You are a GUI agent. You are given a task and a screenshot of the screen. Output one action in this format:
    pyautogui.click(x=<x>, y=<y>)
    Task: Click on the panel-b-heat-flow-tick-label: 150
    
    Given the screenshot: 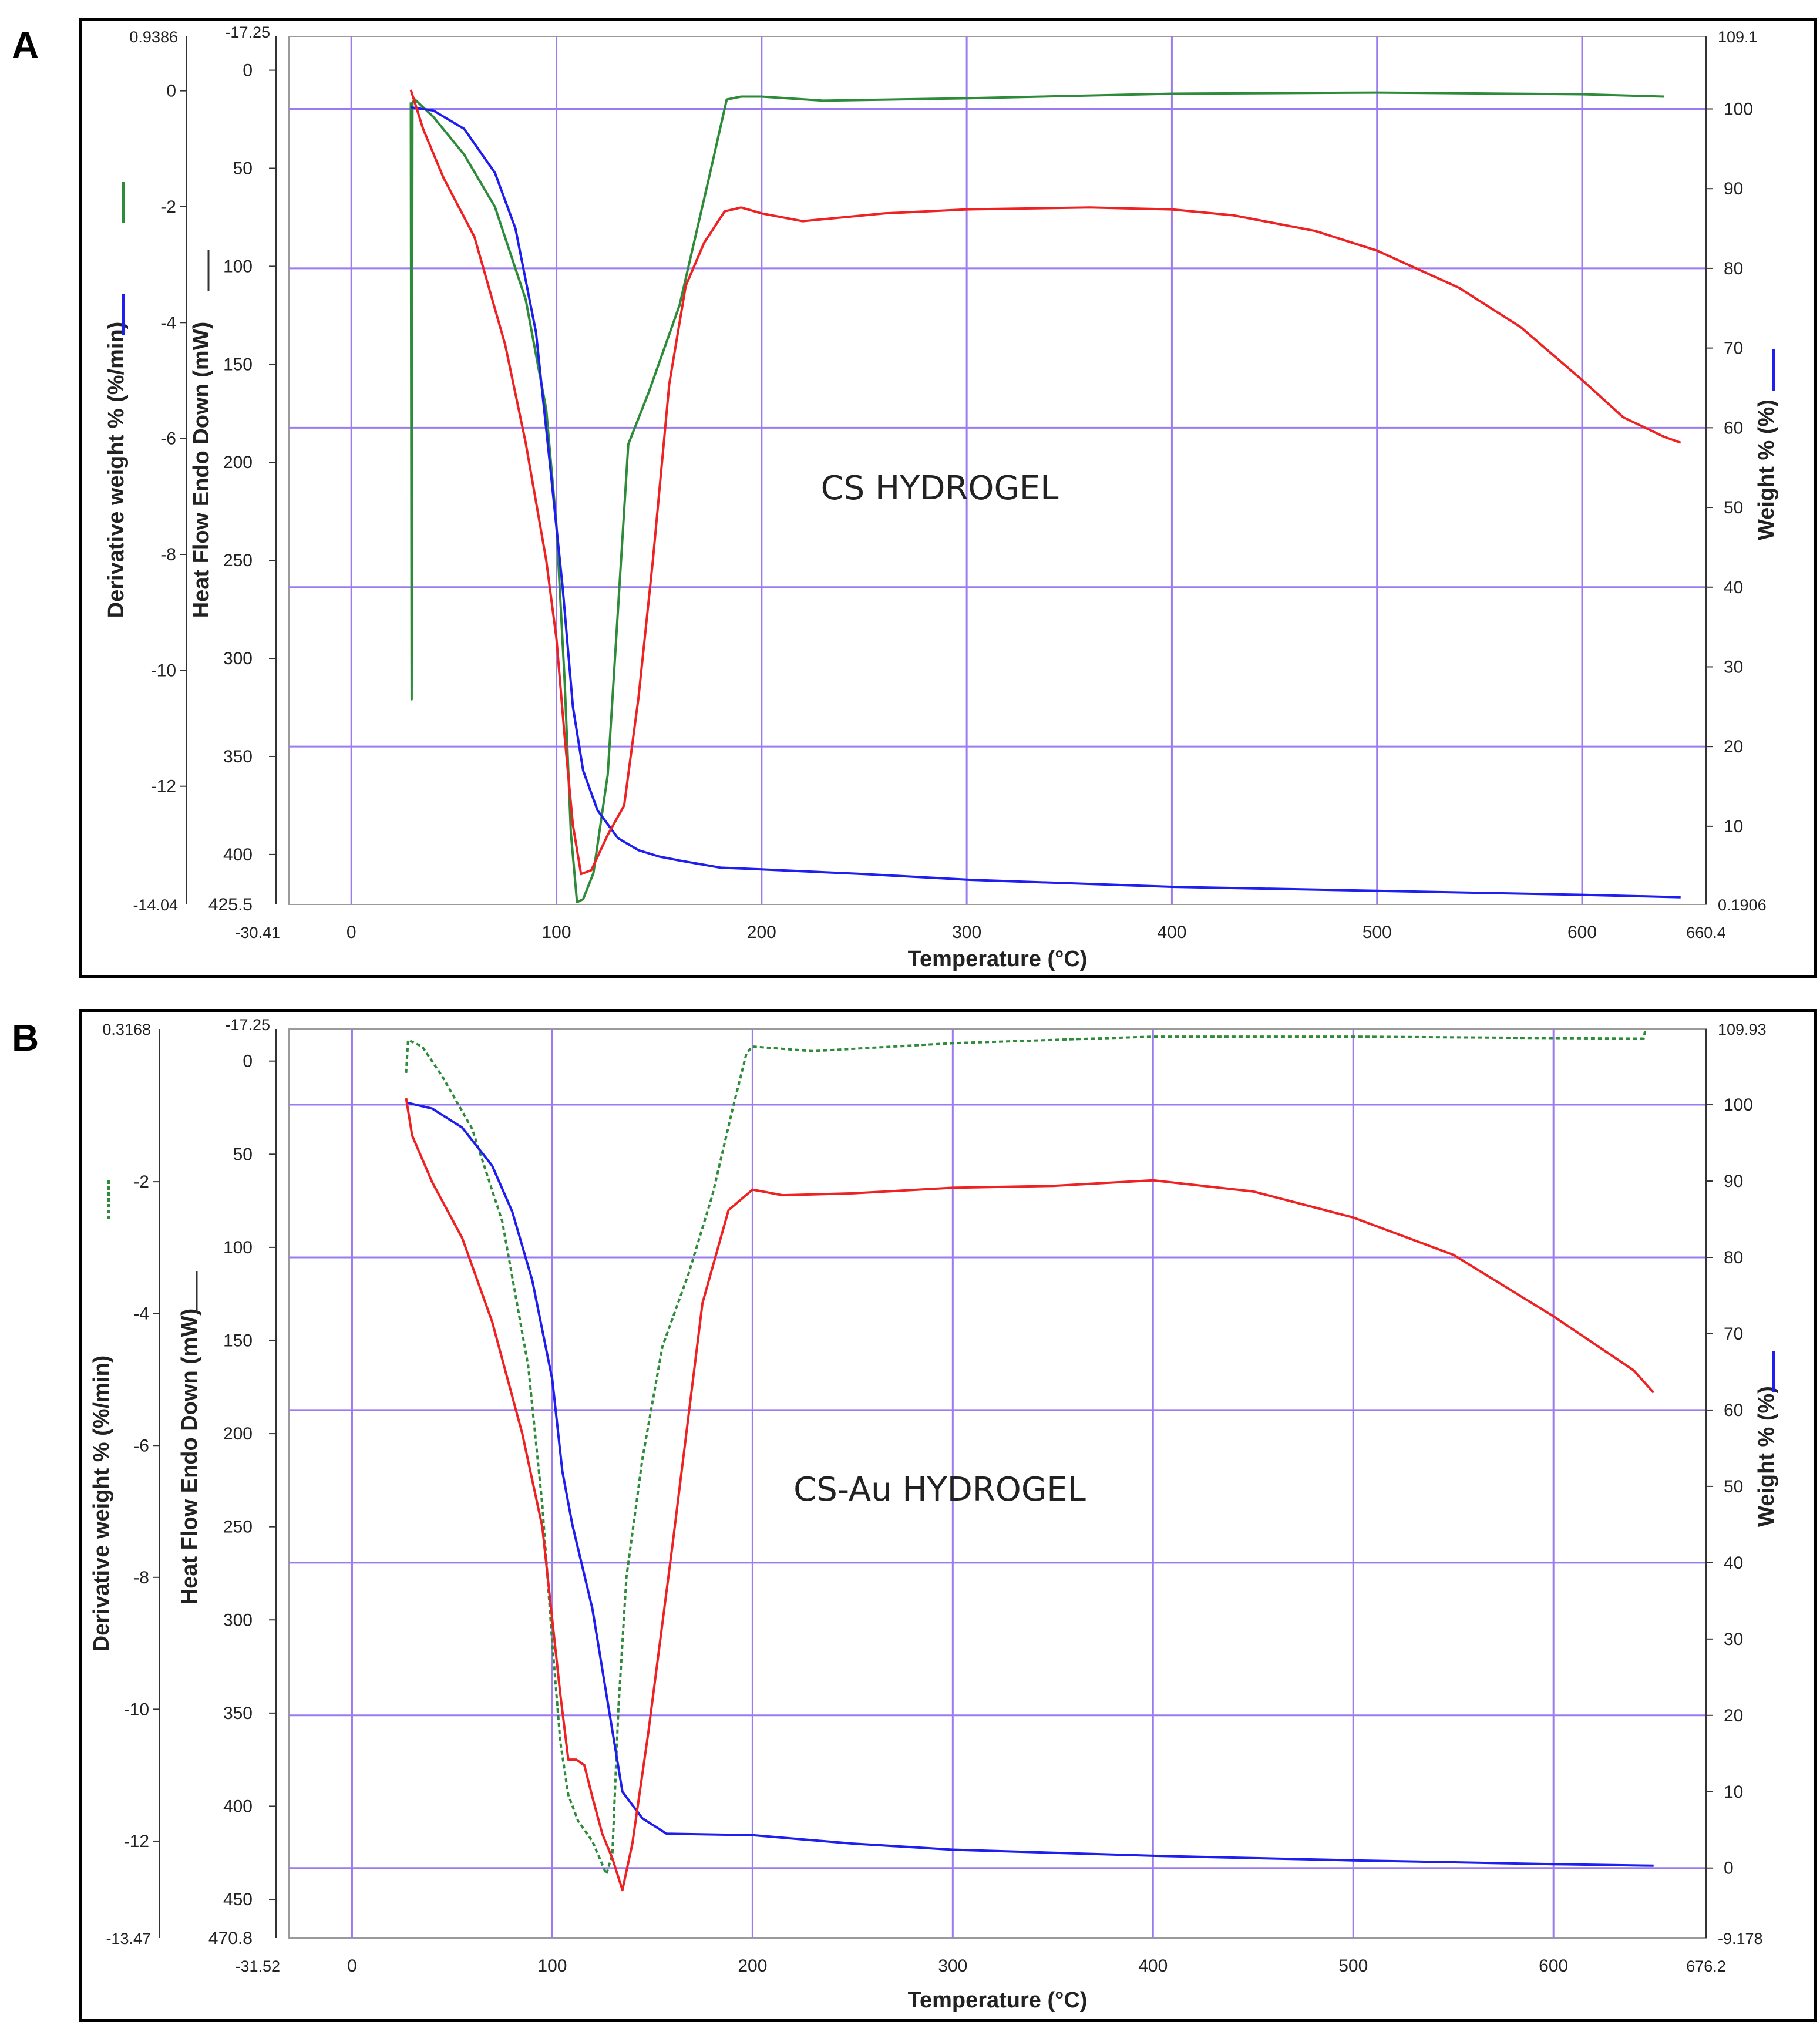 What is the action you would take?
    pyautogui.click(x=238, y=1340)
    